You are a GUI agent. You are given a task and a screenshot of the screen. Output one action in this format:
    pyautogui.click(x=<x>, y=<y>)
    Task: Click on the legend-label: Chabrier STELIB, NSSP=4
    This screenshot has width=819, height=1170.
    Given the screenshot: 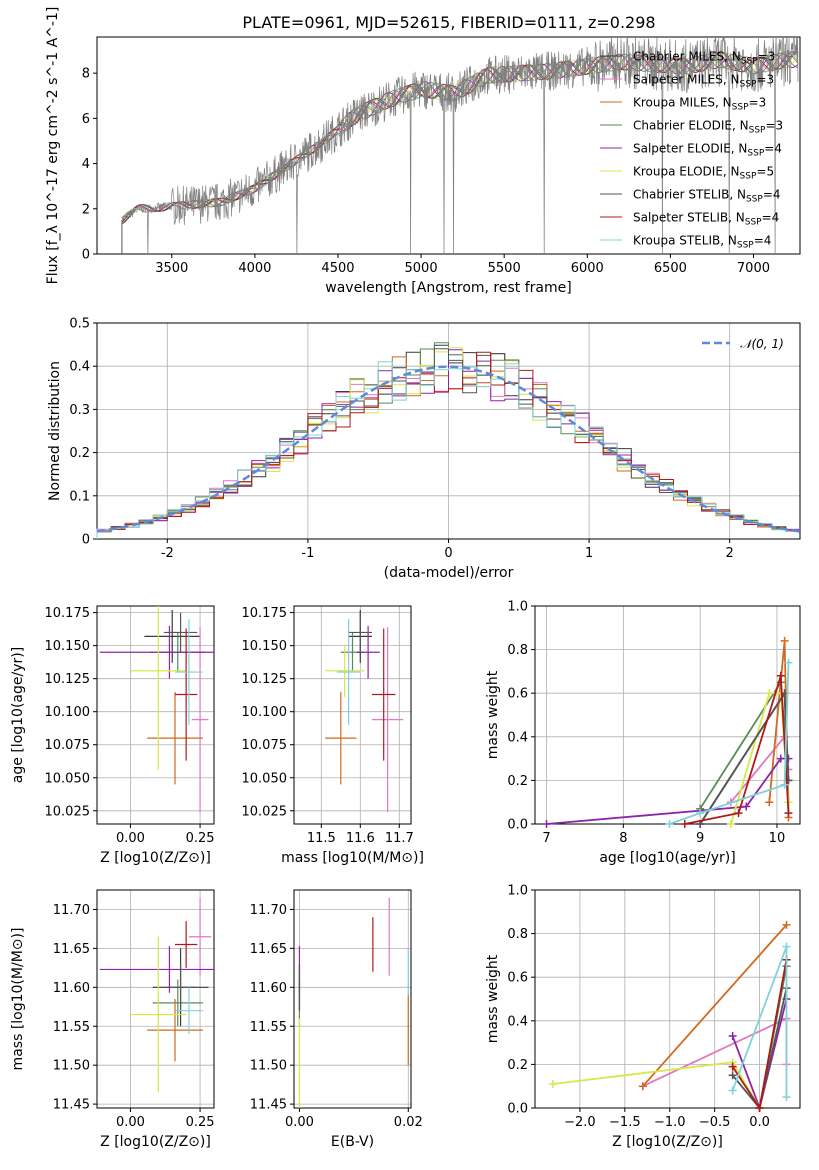 What is the action you would take?
    pyautogui.click(x=707, y=196)
    